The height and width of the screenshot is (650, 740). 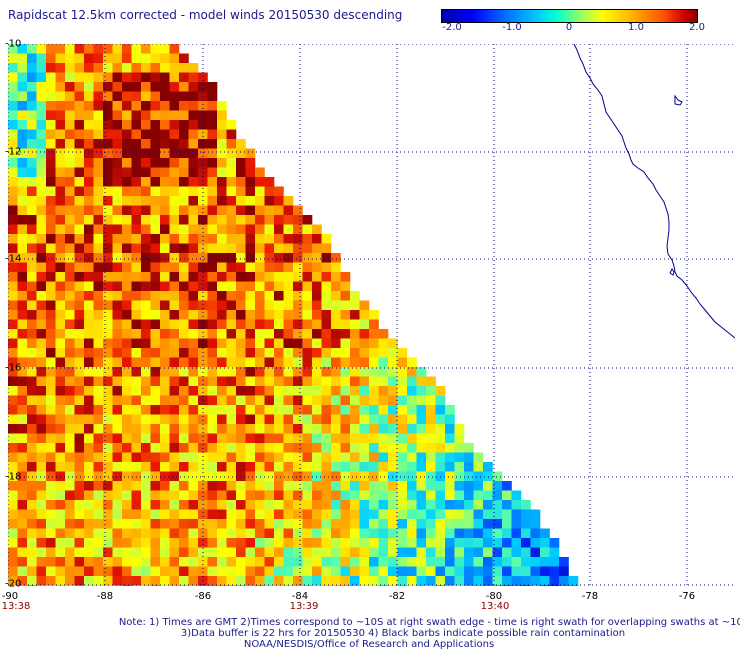 I want to click on y-tick-label: -20, so click(x=13, y=584).